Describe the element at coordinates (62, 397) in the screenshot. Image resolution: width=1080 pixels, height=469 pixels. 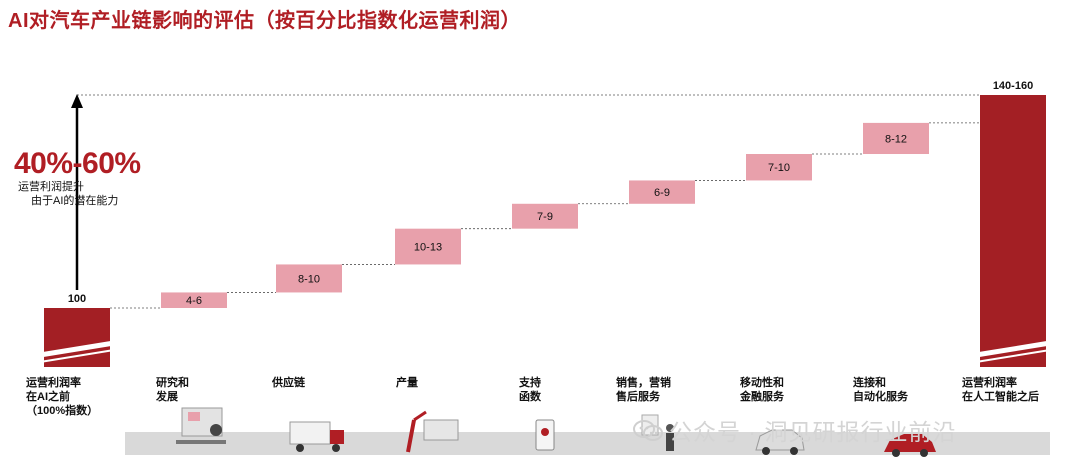
I see `category-label: 运营利润率 在AI之前 （100%指数）` at that location.